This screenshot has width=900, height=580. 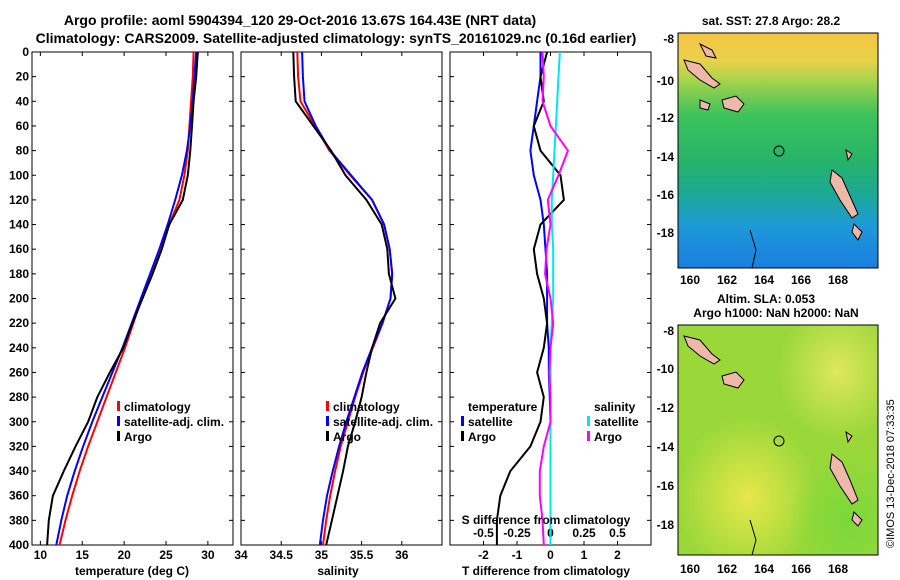 What do you see at coordinates (208, 555) in the screenshot?
I see `x-tick-label: 30` at bounding box center [208, 555].